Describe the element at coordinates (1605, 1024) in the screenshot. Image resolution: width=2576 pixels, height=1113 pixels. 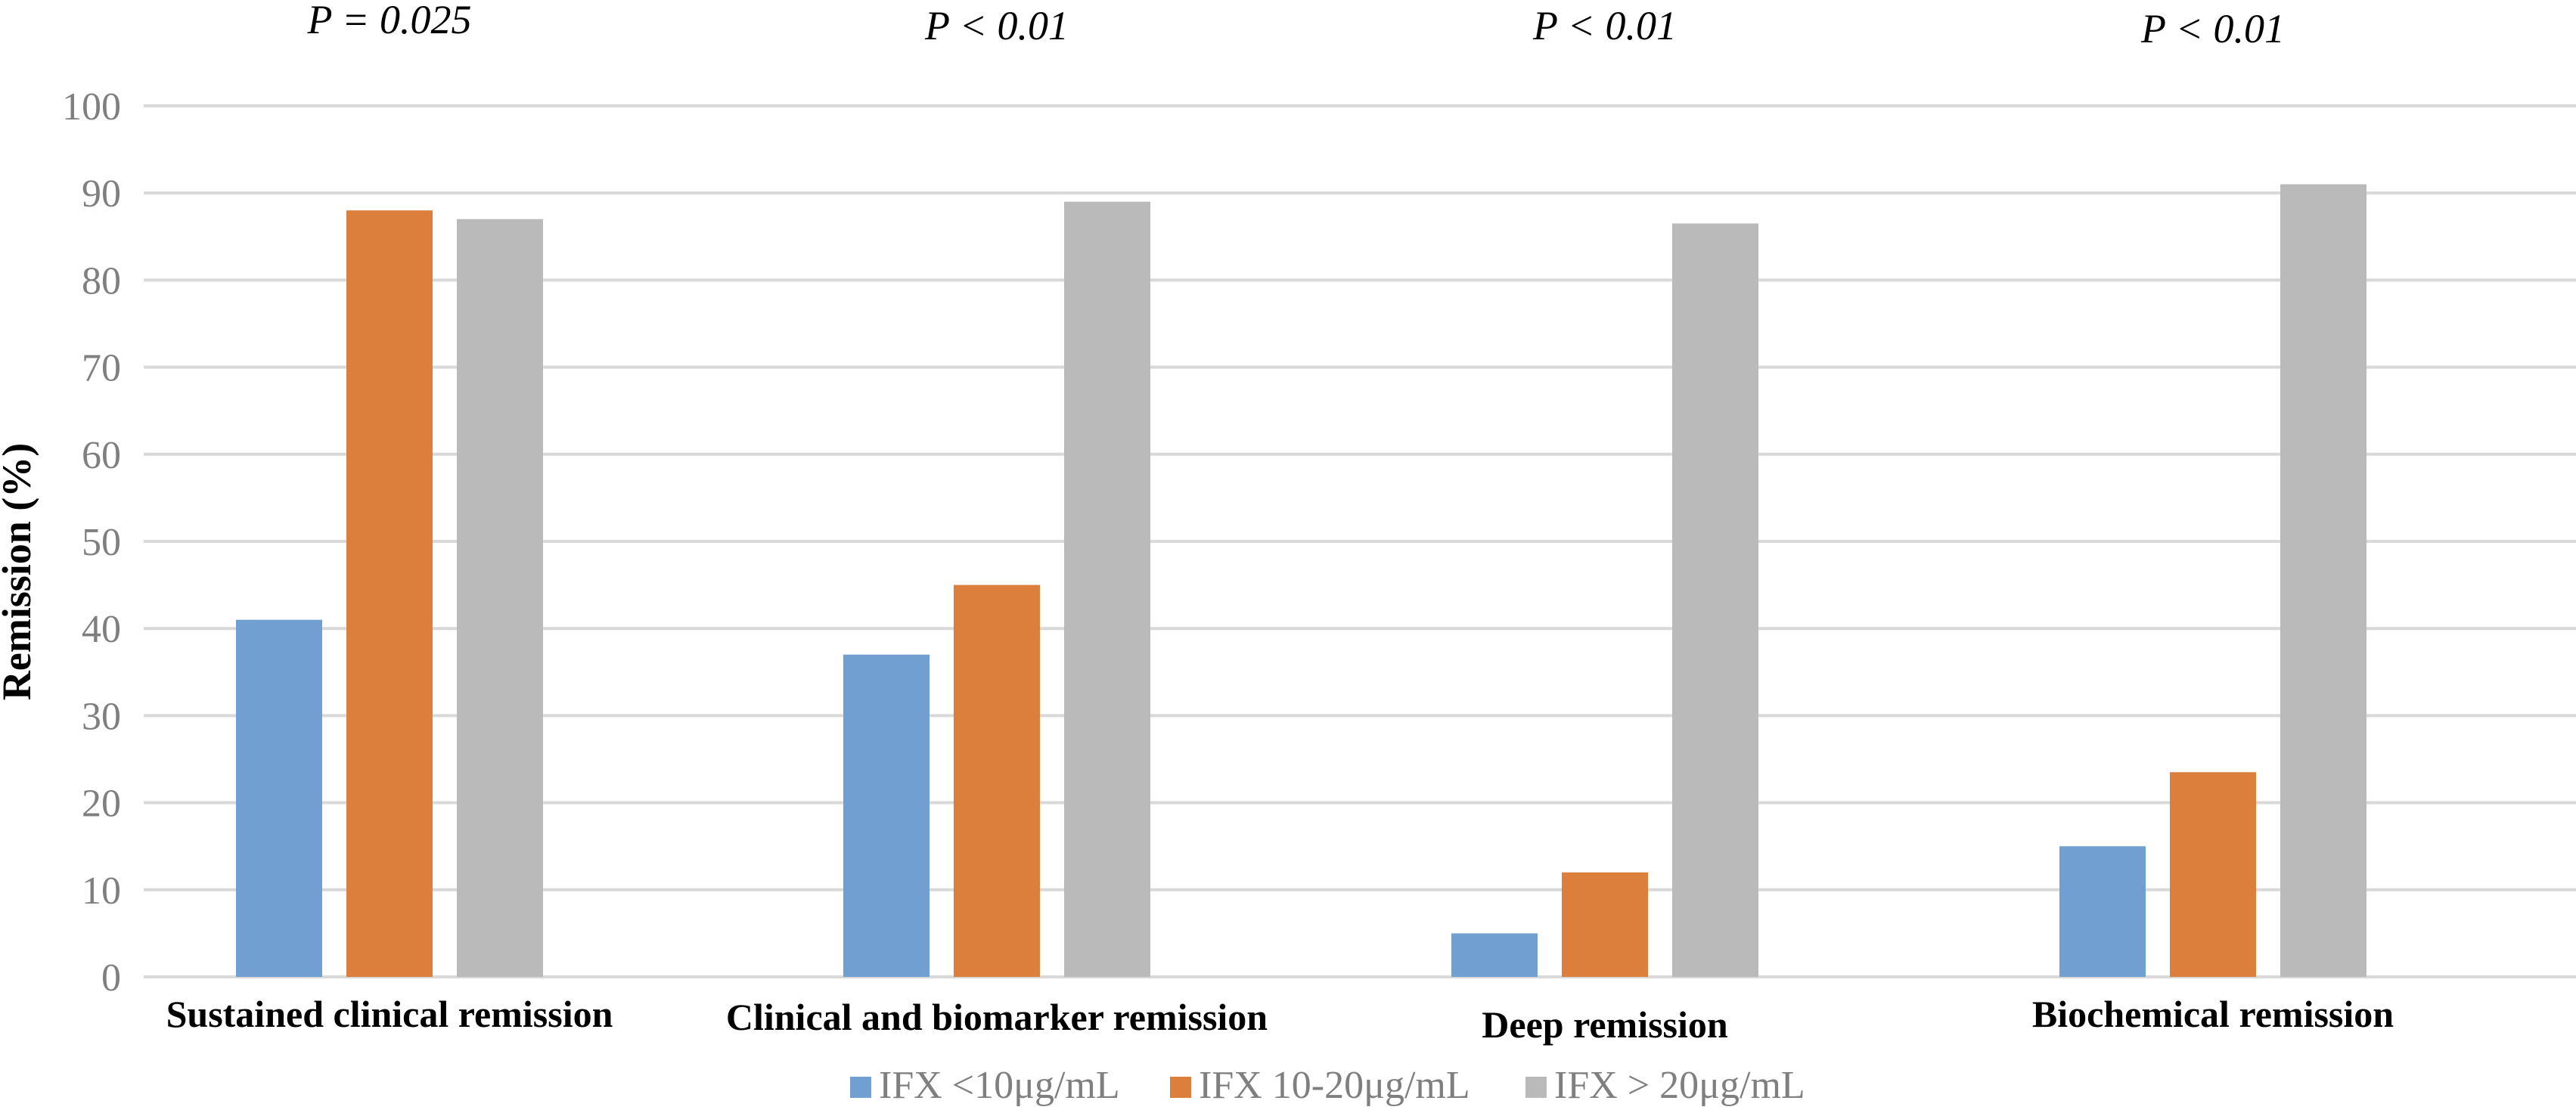
I see `x-tick-label: Deep remission` at that location.